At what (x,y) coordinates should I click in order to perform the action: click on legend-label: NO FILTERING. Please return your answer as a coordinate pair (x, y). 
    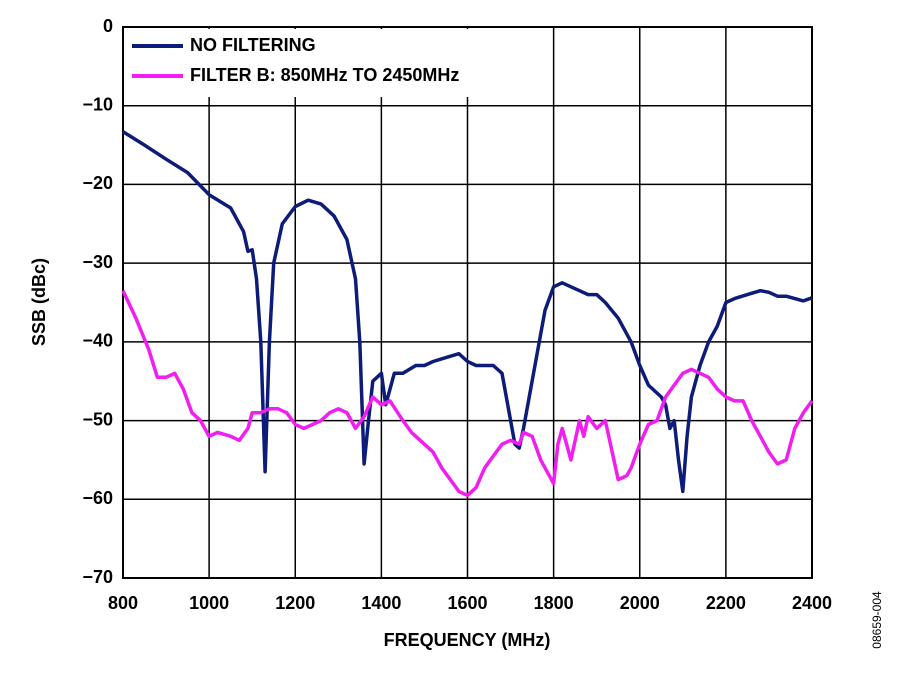
    Looking at the image, I should click on (253, 45).